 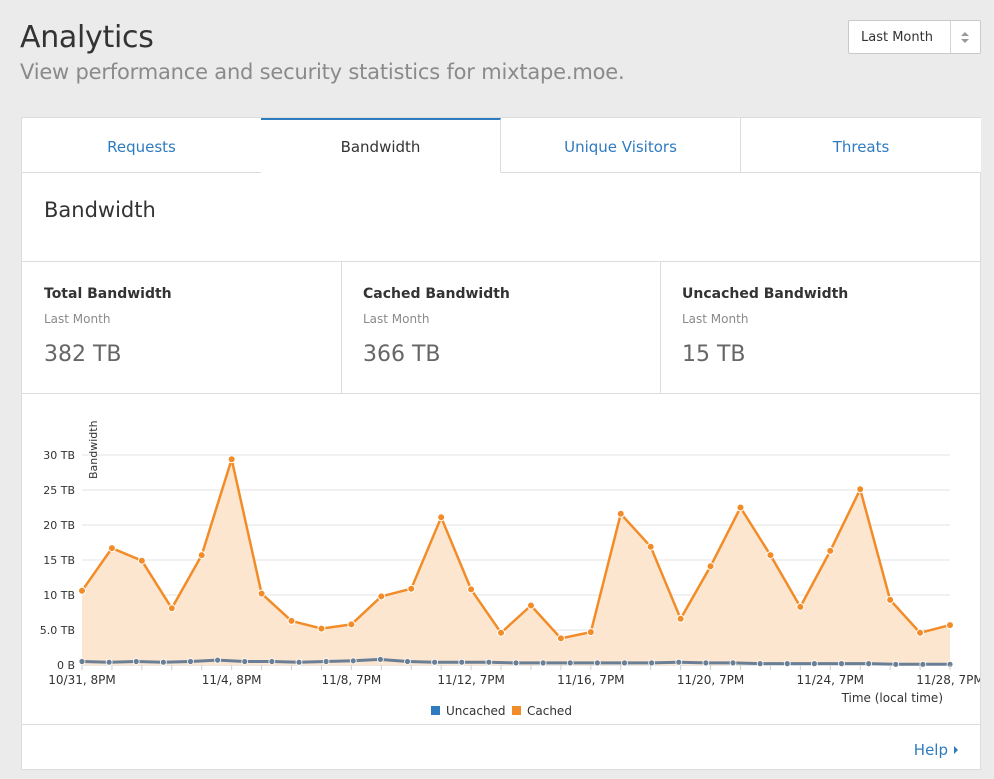 What do you see at coordinates (436, 294) in the screenshot?
I see `stat-label: Cached Bandwidth` at bounding box center [436, 294].